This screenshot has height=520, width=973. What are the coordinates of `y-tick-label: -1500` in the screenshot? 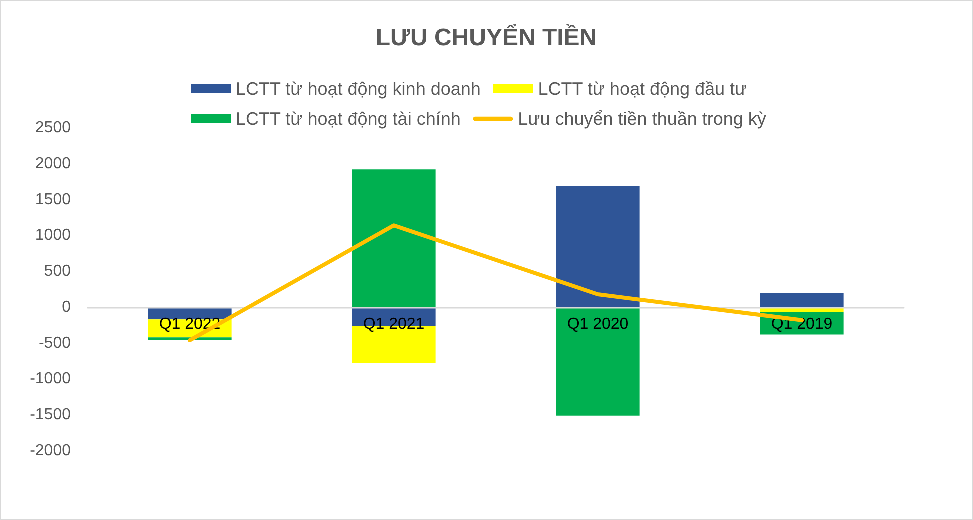 It's located at (51, 415).